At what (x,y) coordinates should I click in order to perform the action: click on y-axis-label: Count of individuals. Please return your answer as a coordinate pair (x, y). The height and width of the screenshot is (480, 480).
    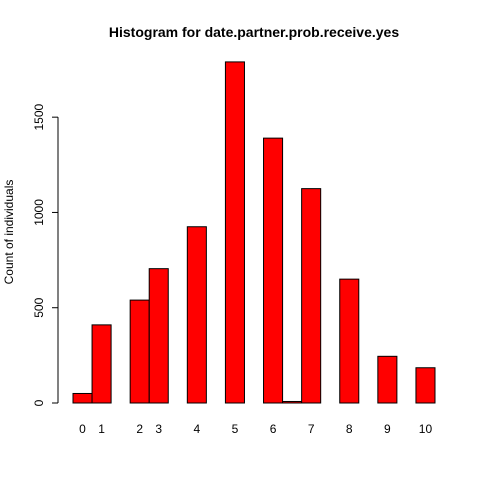
    Looking at the image, I should click on (9, 232).